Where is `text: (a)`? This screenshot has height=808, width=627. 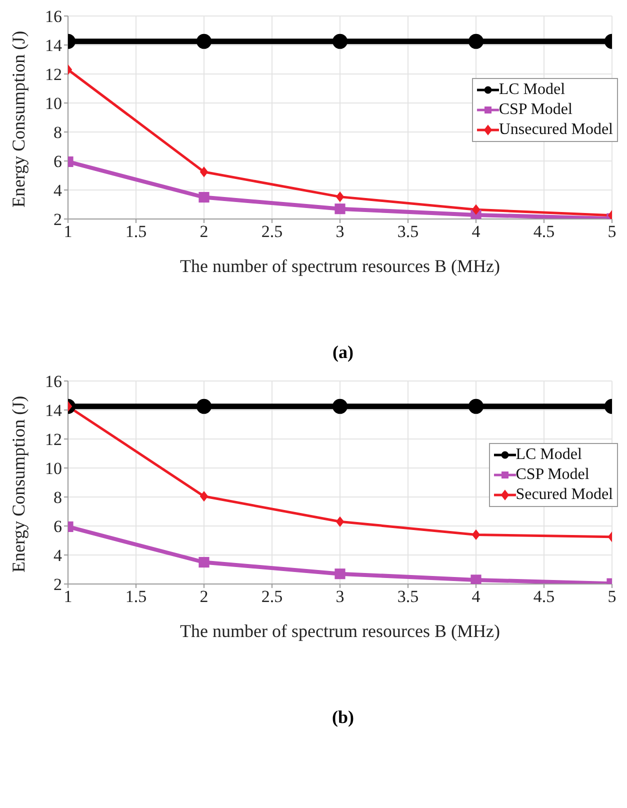 text: (a) is located at coordinates (343, 352).